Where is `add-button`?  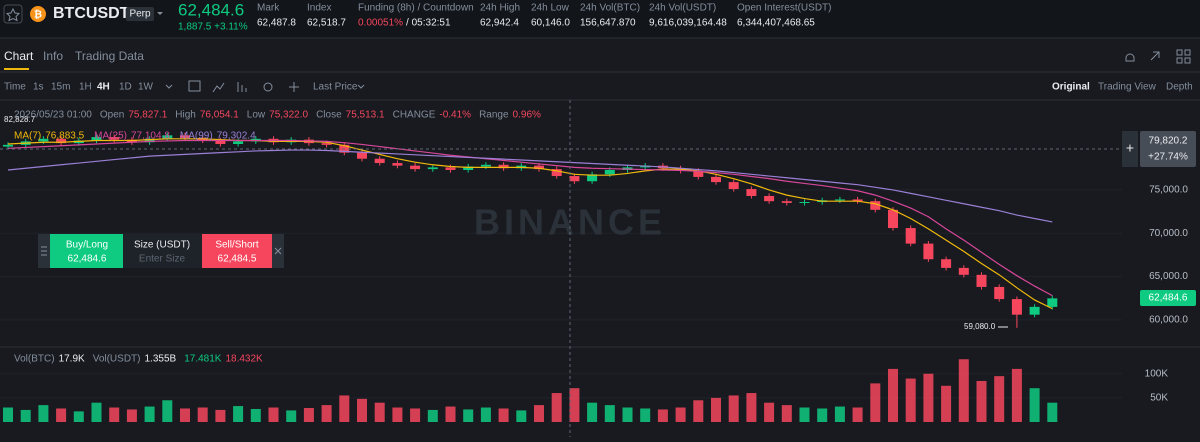 add-button is located at coordinates (1130, 149).